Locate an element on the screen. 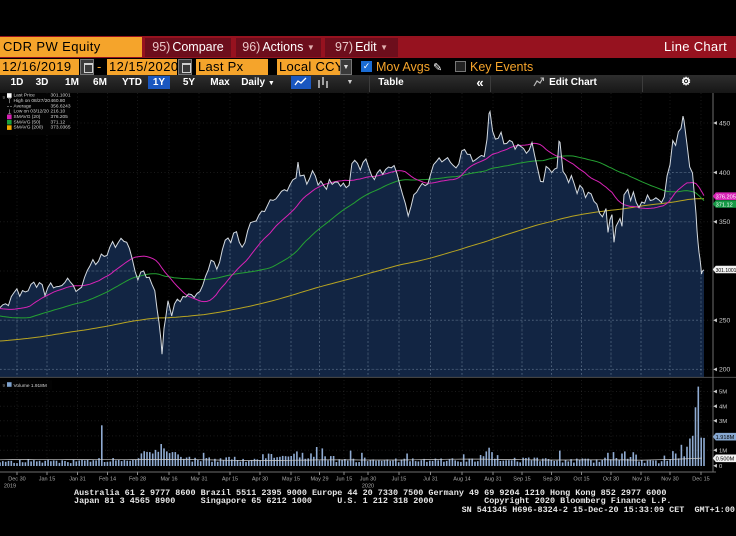 The width and height of the screenshot is (736, 536). svg-text: Jan 15 is located at coordinates (47, 480).